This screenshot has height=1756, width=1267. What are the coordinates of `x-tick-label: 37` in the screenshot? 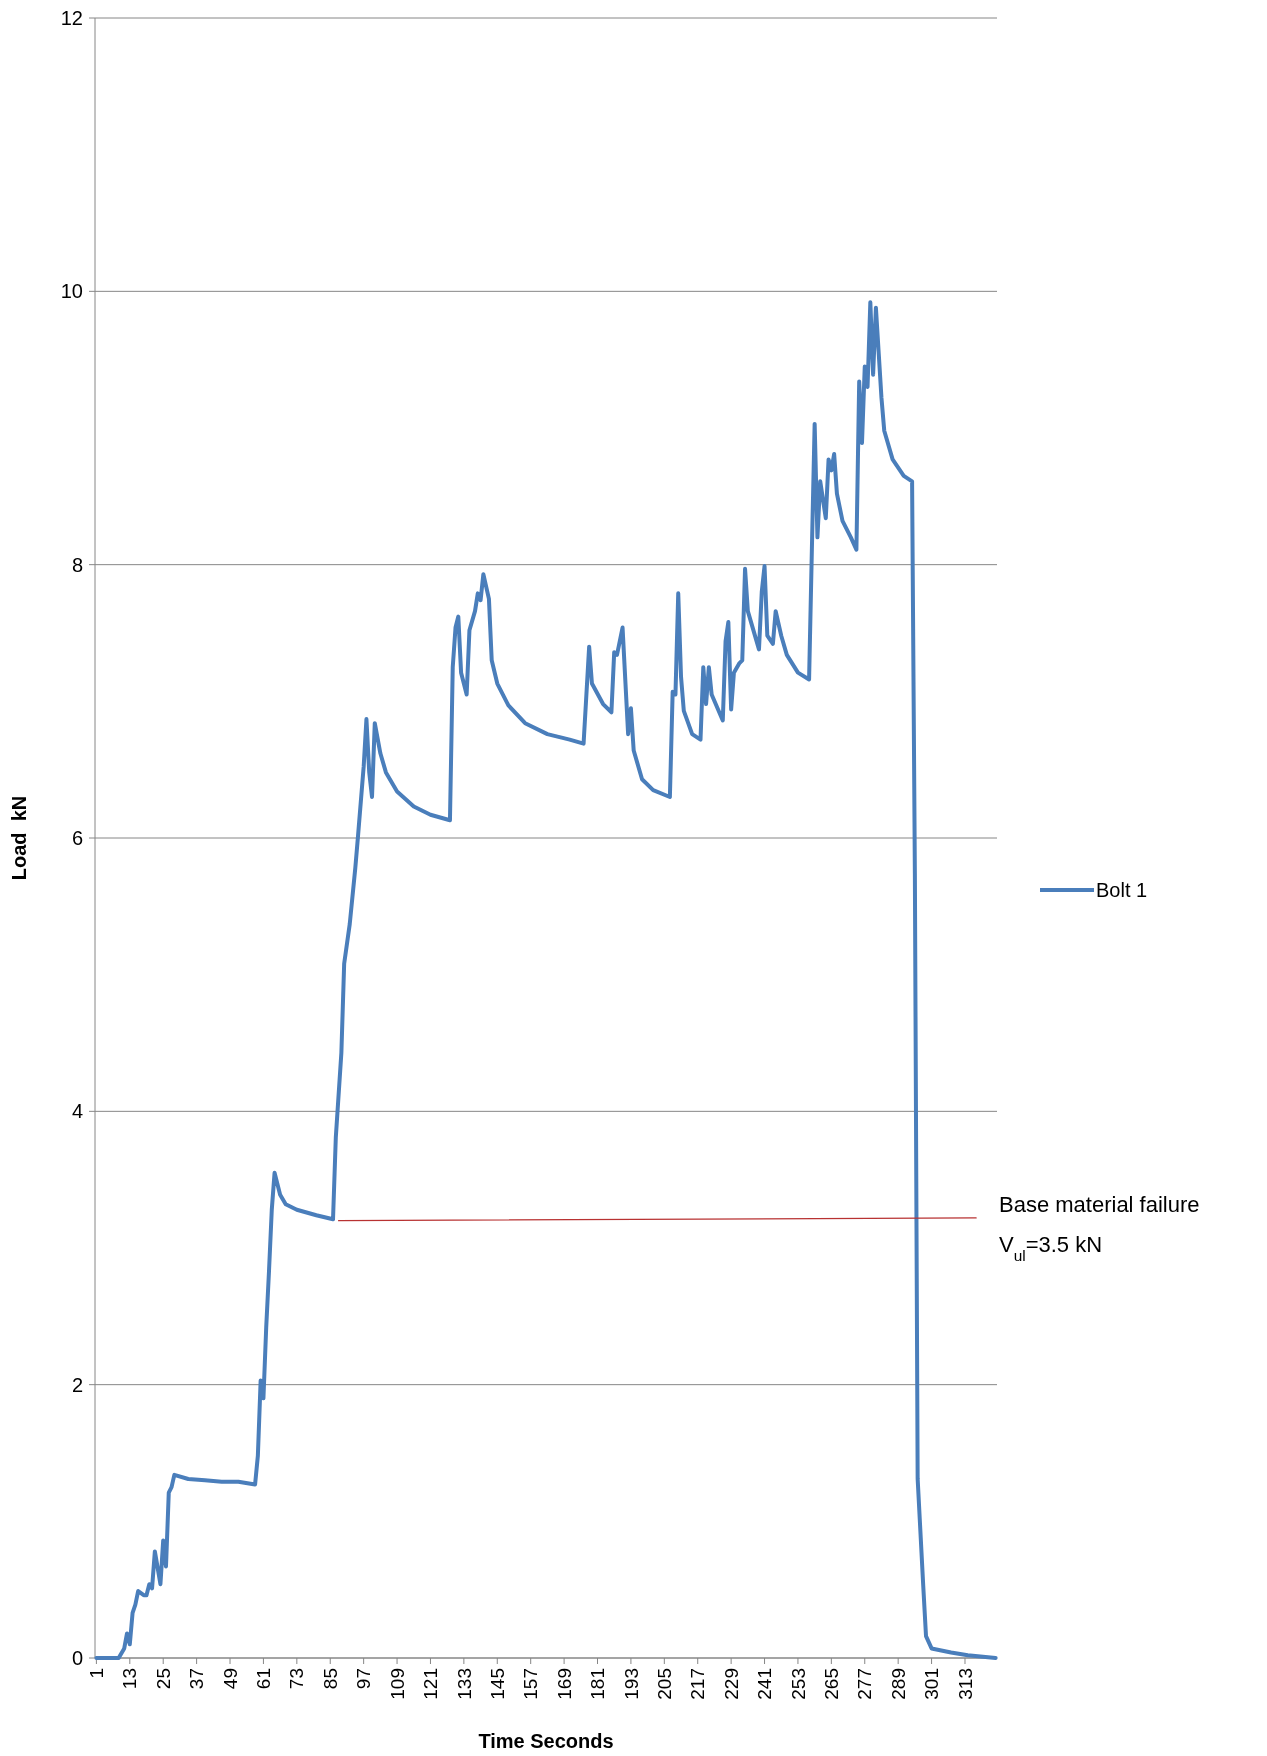 It's located at (197, 1679).